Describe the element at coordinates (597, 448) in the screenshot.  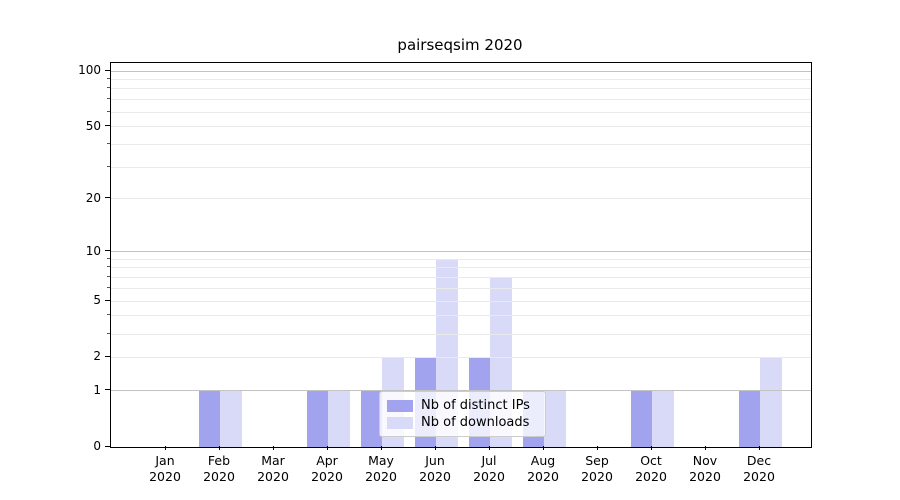
I see `x-tick-mark-sep-2020` at that location.